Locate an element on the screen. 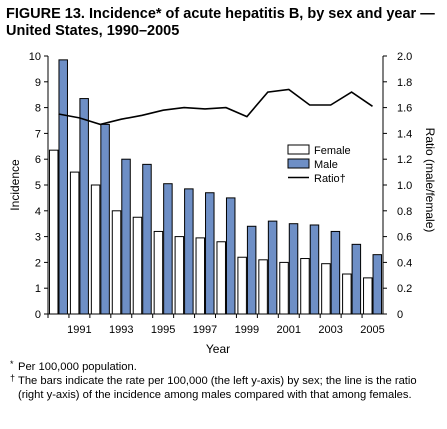 The image size is (447, 429). x-axis-label: Year is located at coordinates (218, 349).